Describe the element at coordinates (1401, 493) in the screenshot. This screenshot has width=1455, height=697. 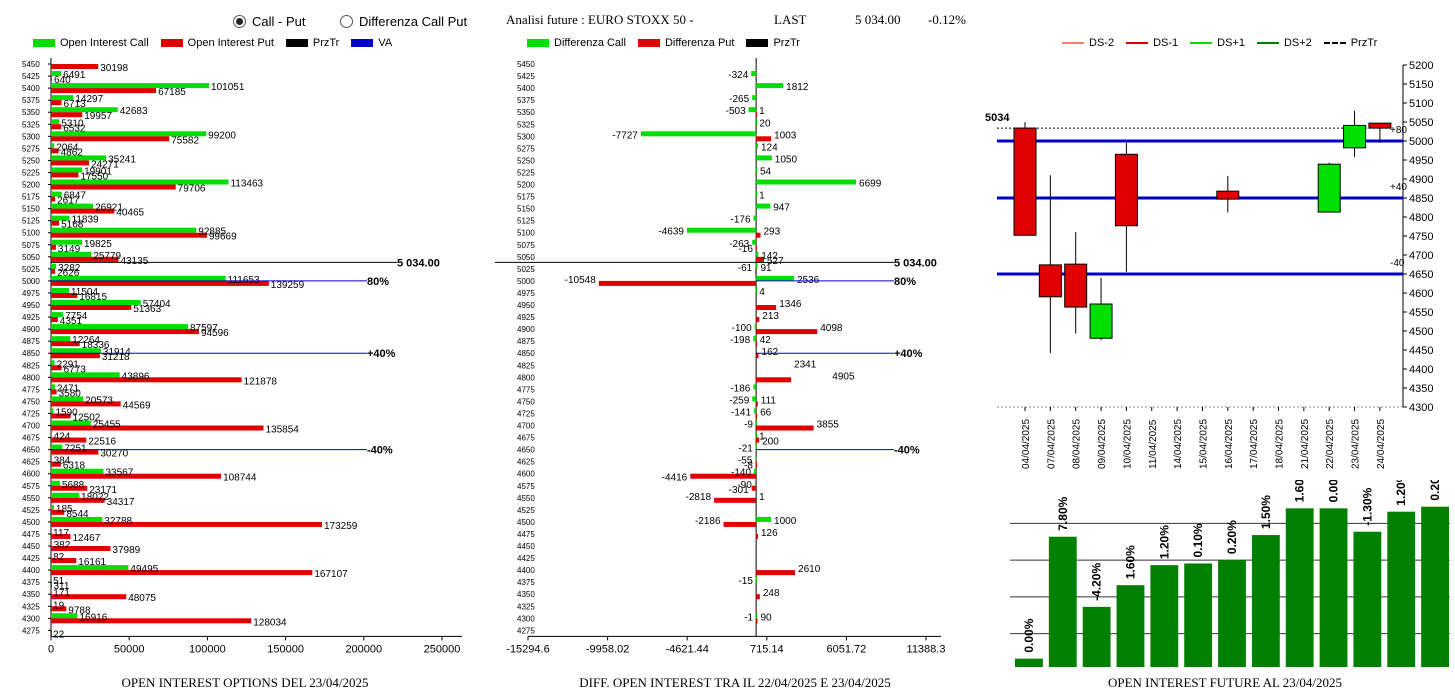
I see `data-label: 1.20%` at that location.